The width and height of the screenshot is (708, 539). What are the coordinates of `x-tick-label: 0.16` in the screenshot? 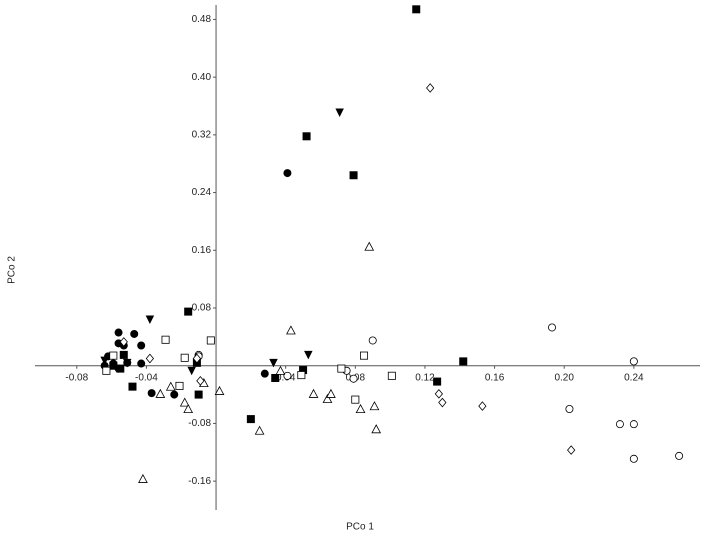 It's located at (495, 377).